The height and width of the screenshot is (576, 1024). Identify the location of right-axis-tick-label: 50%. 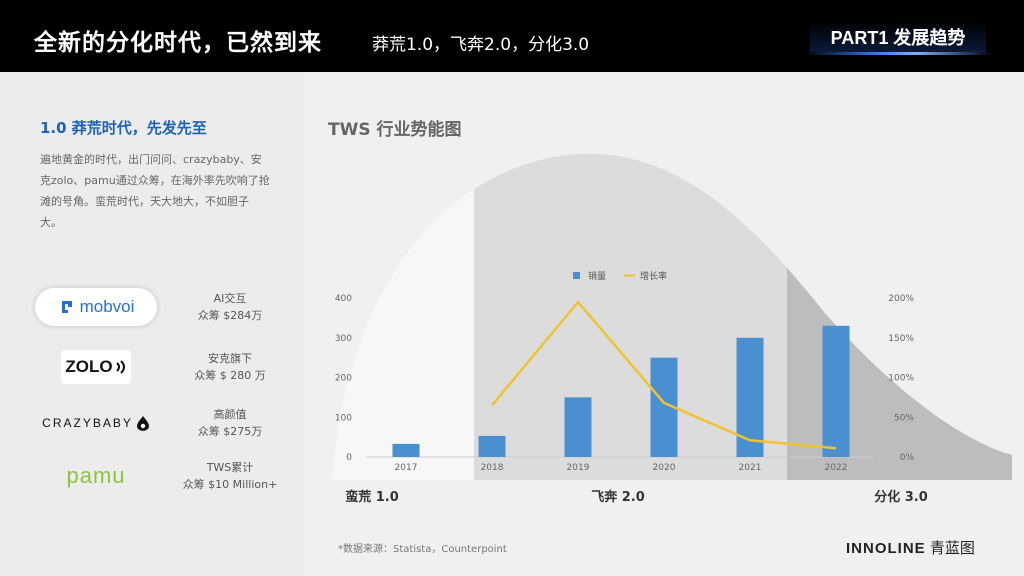
(904, 418).